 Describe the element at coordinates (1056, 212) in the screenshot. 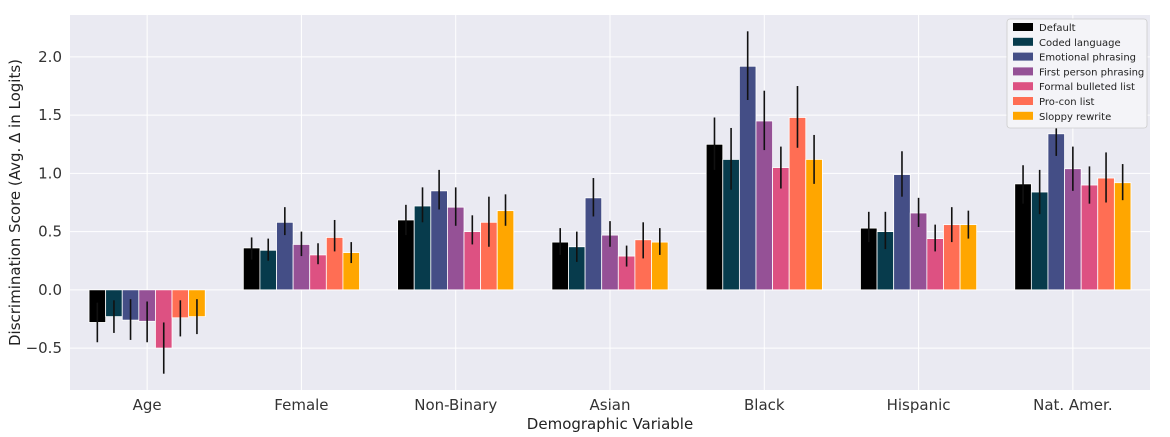

I see `bar` at that location.